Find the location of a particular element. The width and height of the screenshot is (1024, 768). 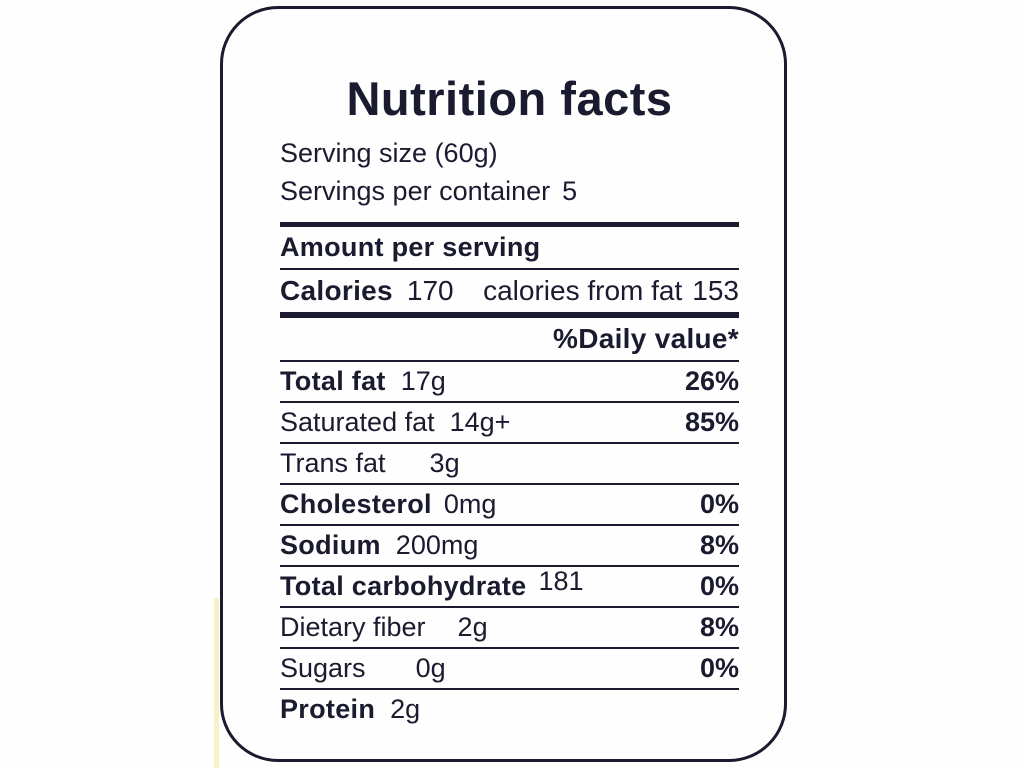

servings-per-container-label: Servings per container is located at coordinates (415, 191).